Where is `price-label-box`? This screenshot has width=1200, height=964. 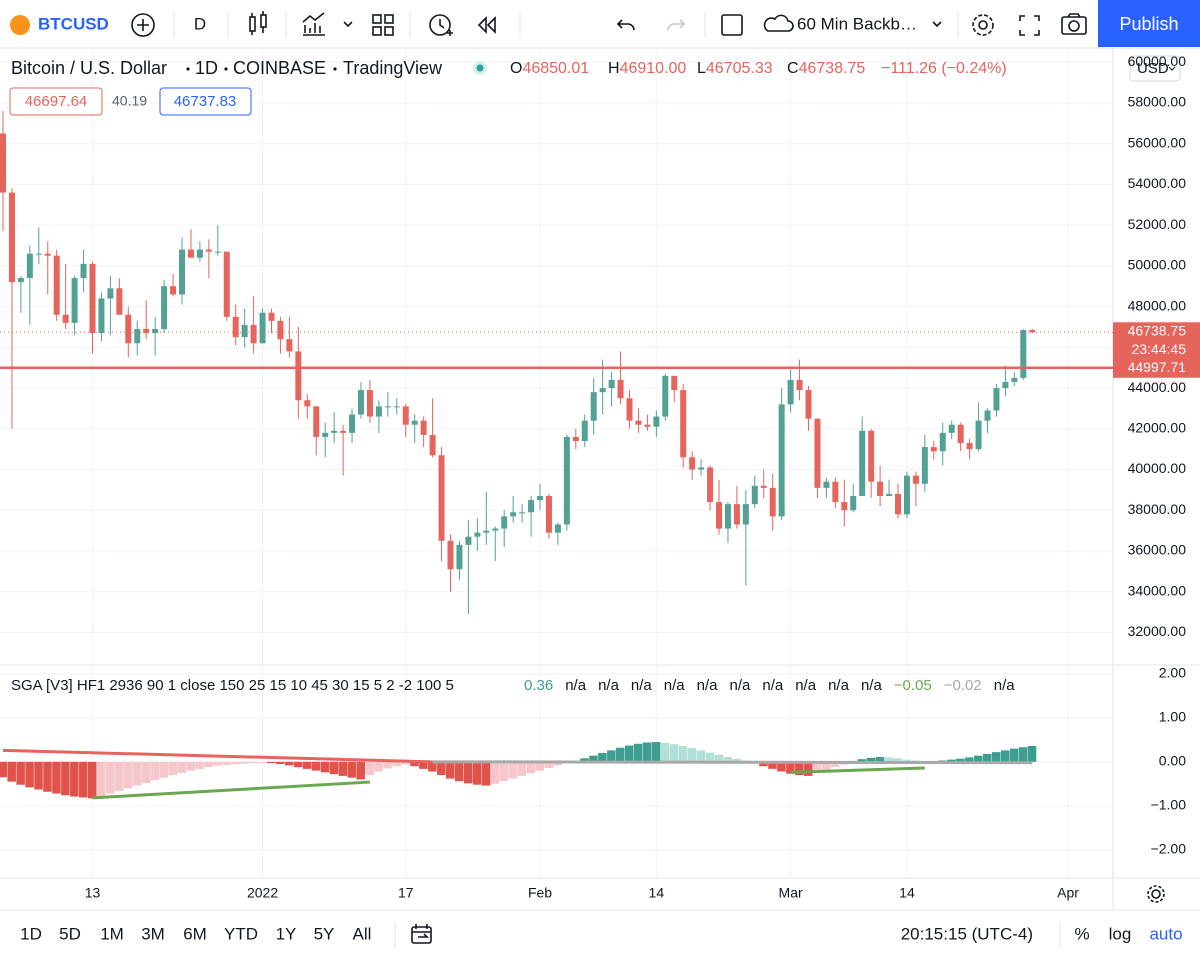 price-label-box is located at coordinates (1156, 368).